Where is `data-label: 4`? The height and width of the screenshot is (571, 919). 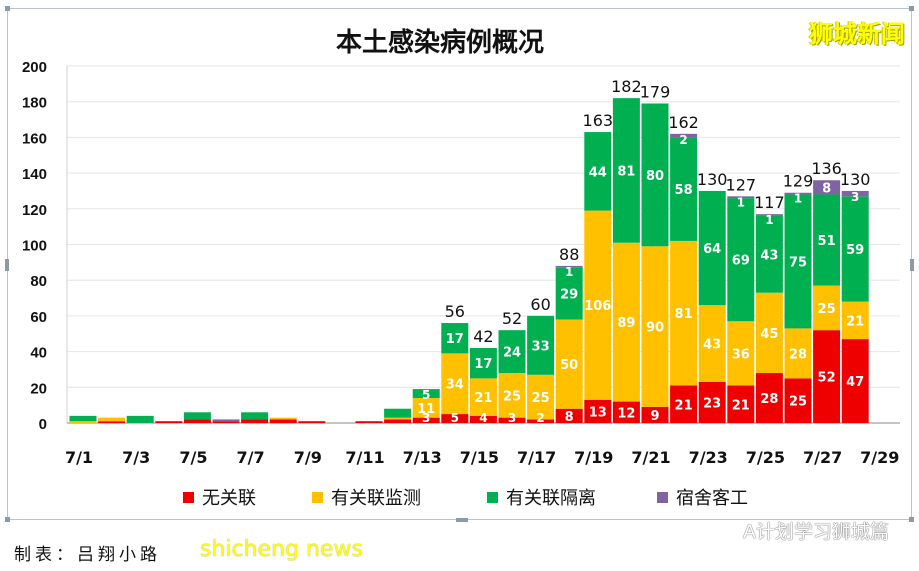 data-label: 4 is located at coordinates (483, 418).